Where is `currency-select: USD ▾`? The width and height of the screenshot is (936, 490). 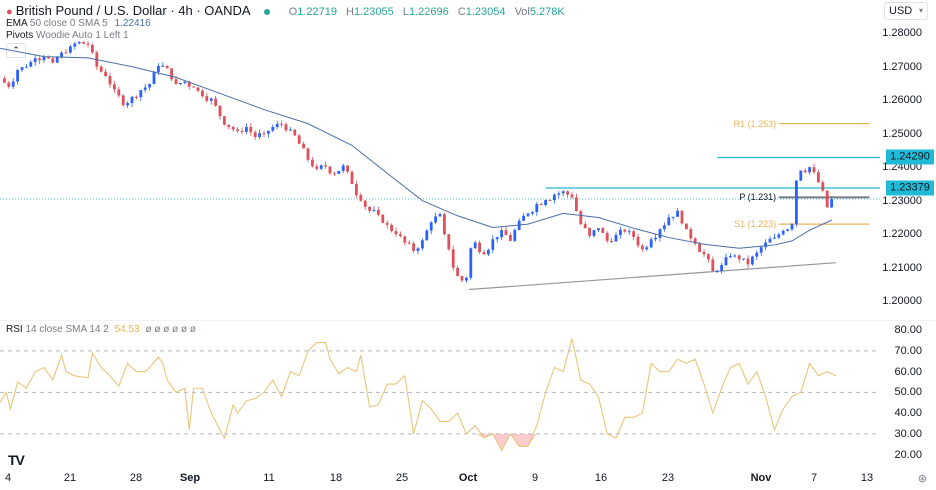 currency-select: USD ▾ is located at coordinates (906, 11).